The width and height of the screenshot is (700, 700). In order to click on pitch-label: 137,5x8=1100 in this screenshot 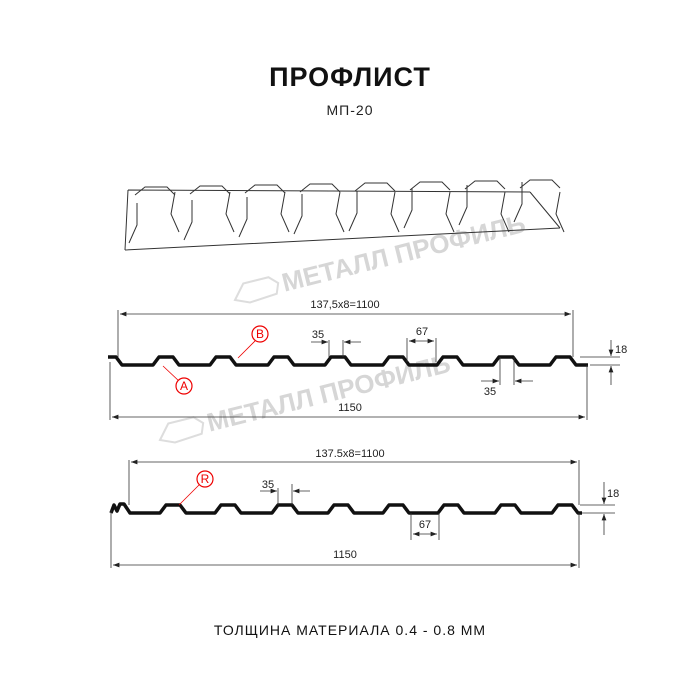, I will do `click(344, 305)`.